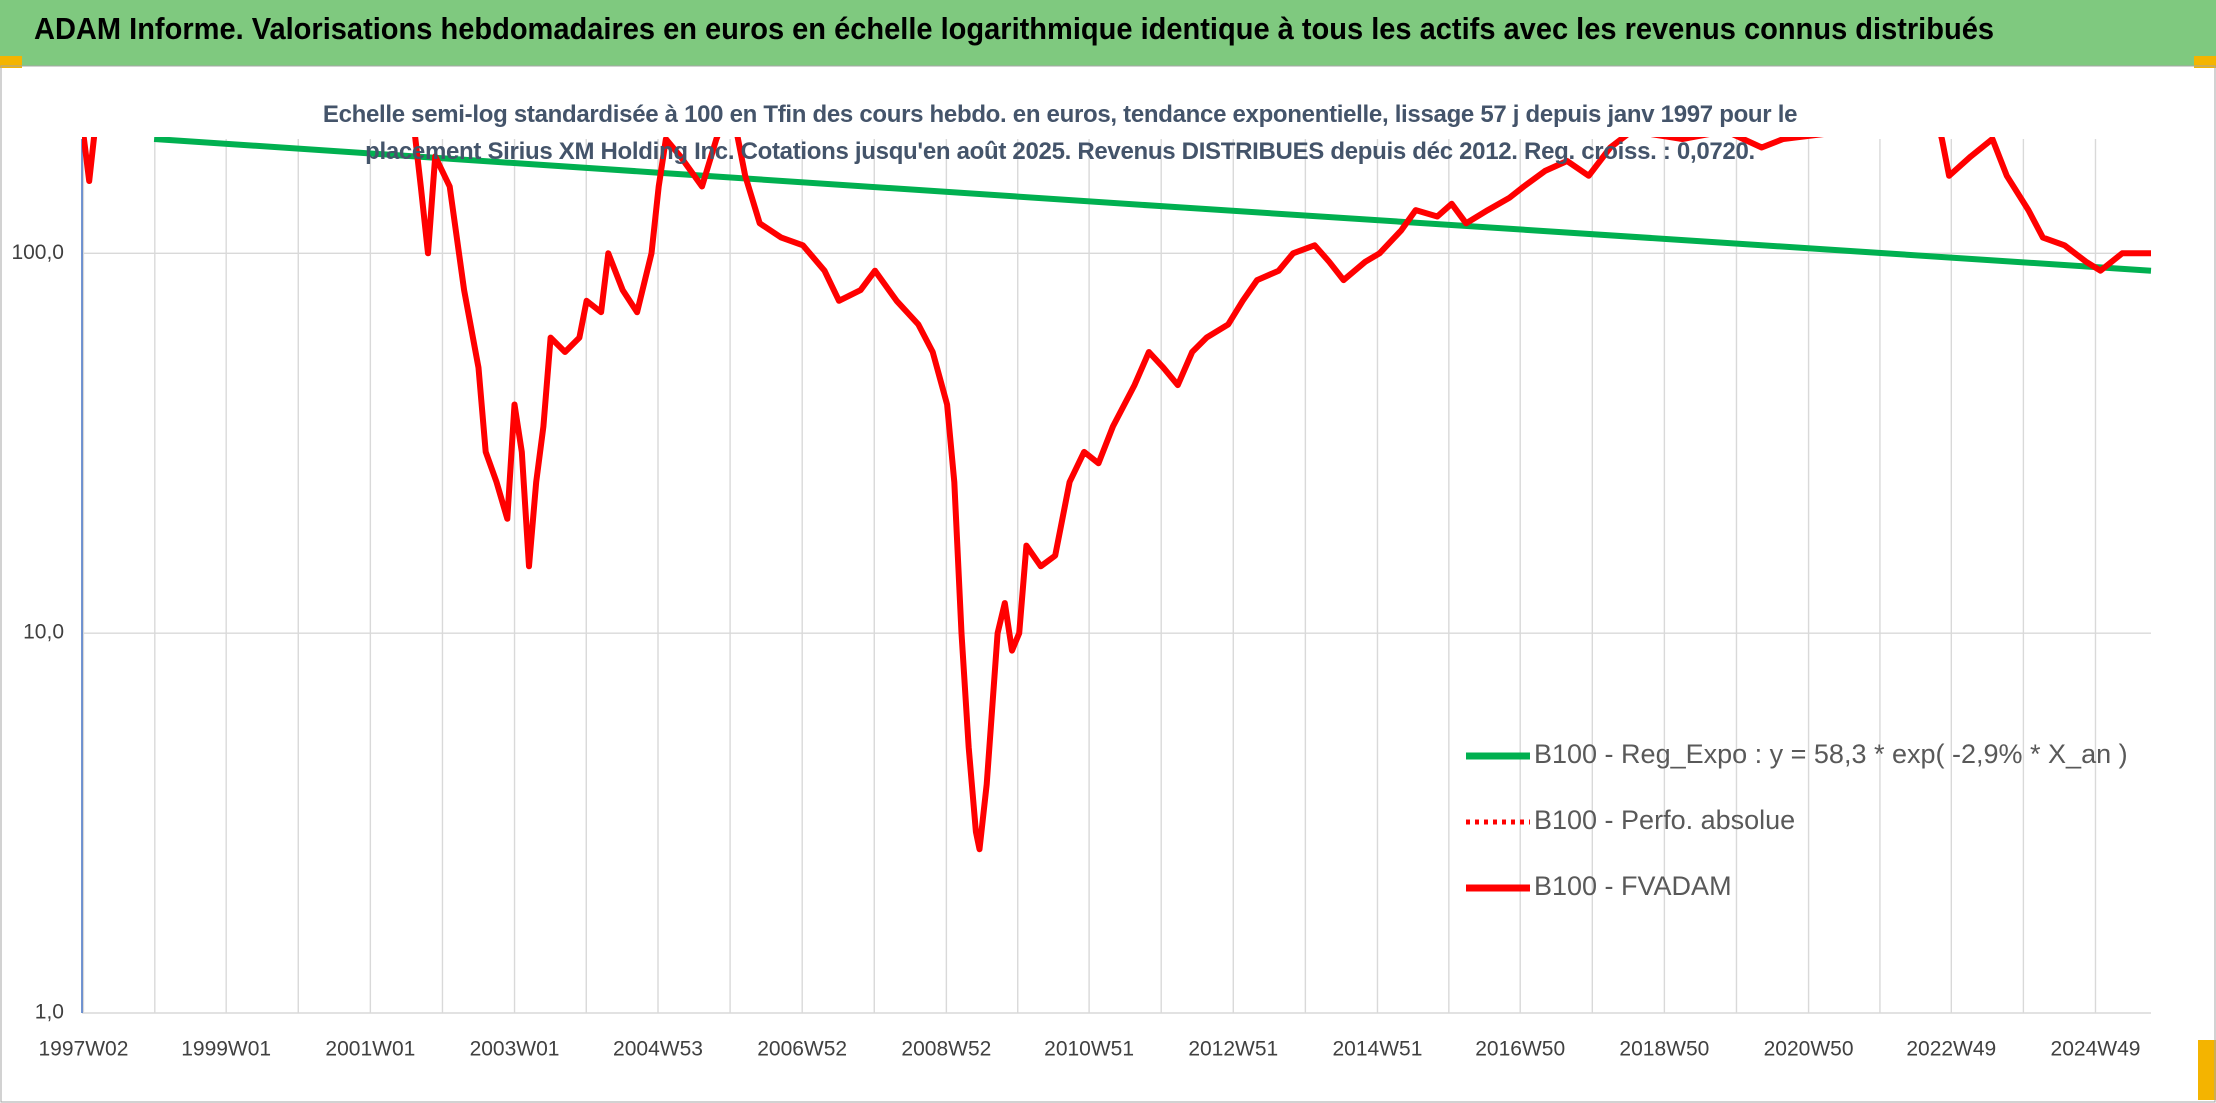 The image size is (2216, 1103). What do you see at coordinates (1951, 1049) in the screenshot?
I see `x-tick-label: 2022W49` at bounding box center [1951, 1049].